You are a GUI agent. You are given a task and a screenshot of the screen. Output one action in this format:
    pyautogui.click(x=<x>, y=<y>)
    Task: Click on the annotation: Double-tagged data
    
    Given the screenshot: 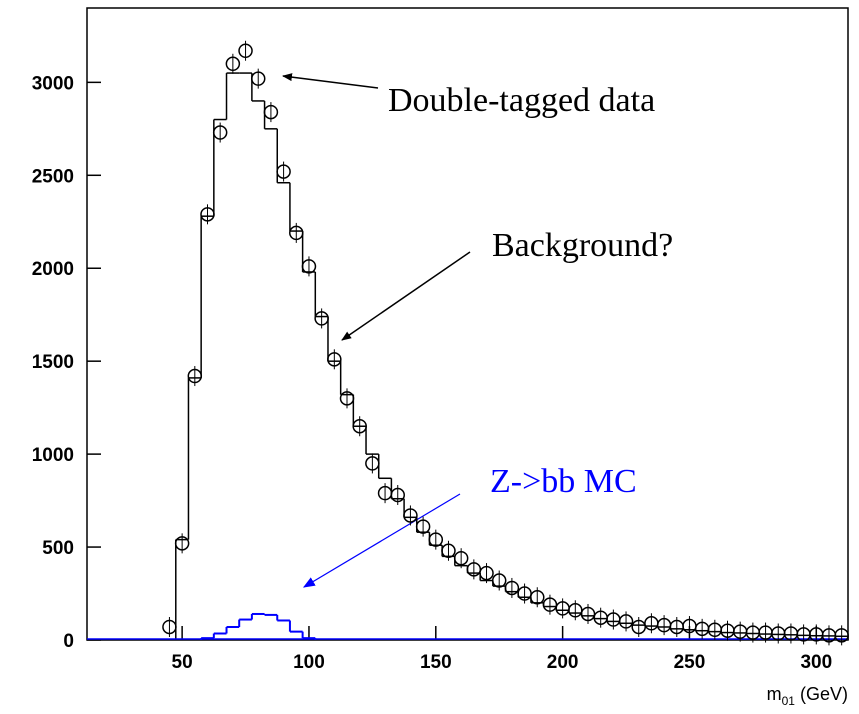 What is the action you would take?
    pyautogui.click(x=521, y=100)
    